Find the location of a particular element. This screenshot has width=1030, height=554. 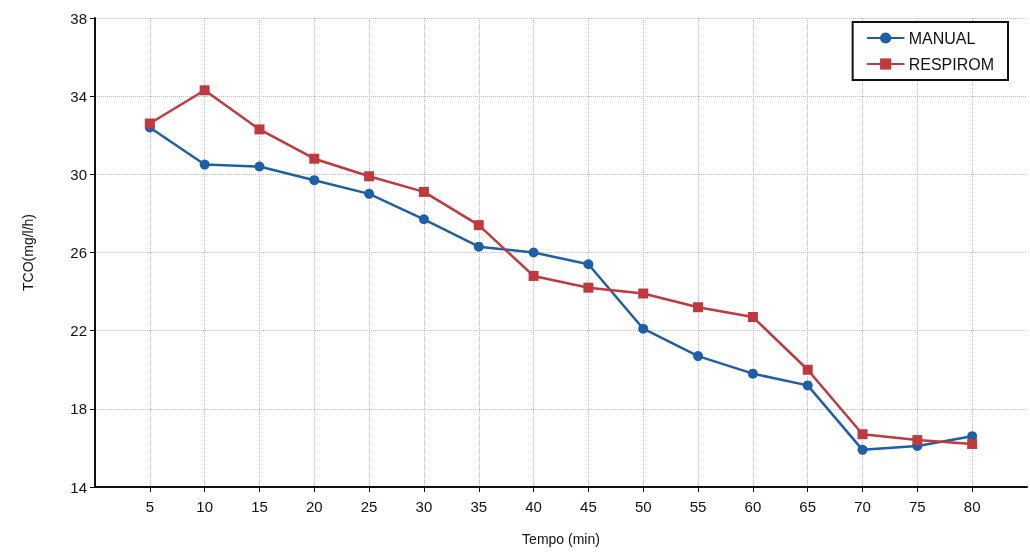

y-tick-label: 30 is located at coordinates (78, 174).